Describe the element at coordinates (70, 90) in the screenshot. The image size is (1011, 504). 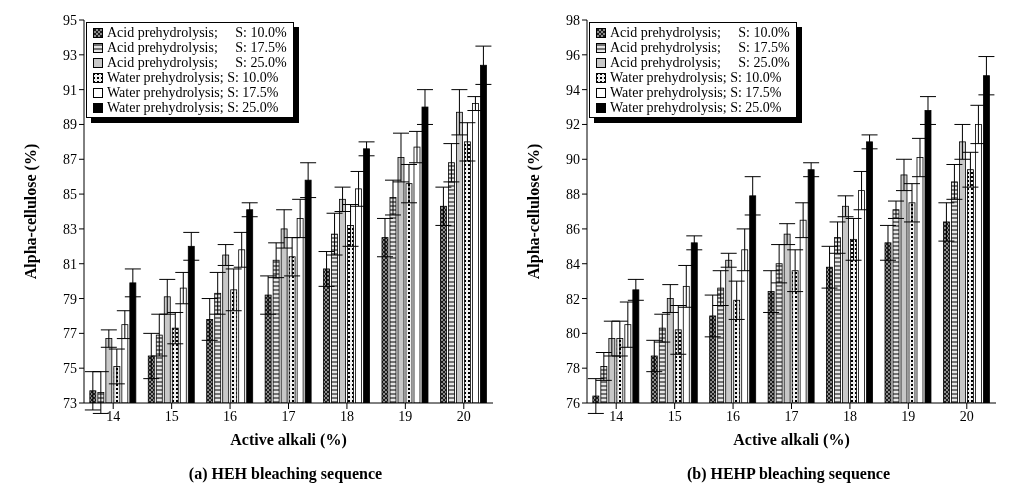
I see `y-tick-label: 91` at that location.